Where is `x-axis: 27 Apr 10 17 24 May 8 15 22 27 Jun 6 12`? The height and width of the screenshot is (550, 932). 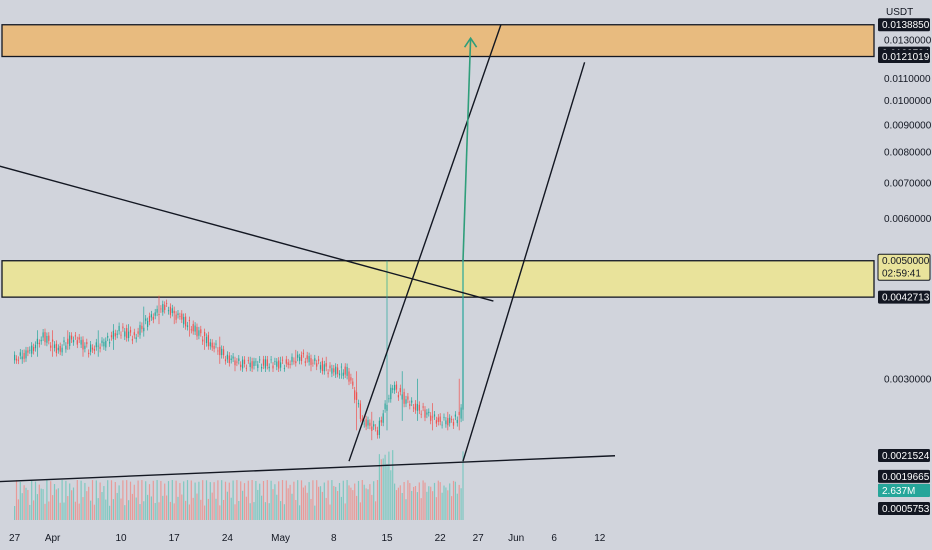
x-axis: 27 Apr 10 17 24 May 8 15 22 27 Jun 6 12 is located at coordinates (307, 538).